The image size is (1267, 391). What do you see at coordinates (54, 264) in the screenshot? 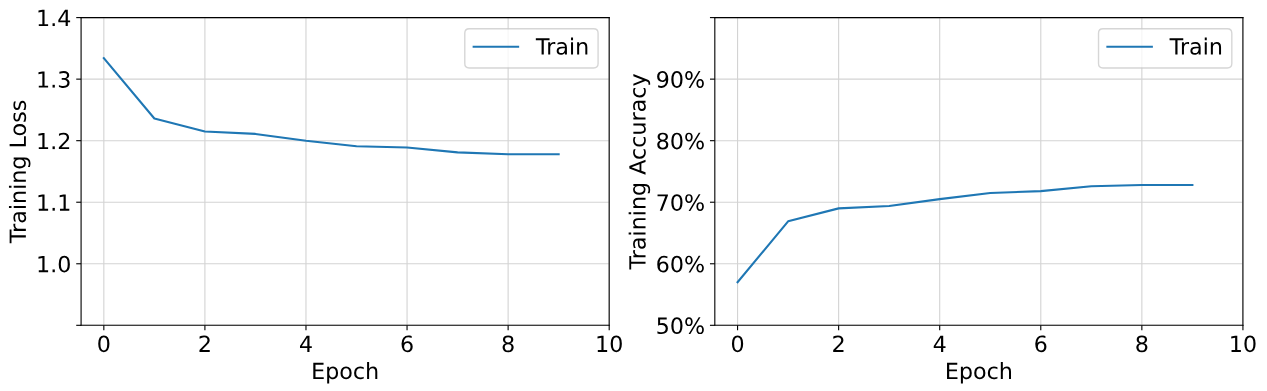
I see `y-tick-label: 1.0` at bounding box center [54, 264].